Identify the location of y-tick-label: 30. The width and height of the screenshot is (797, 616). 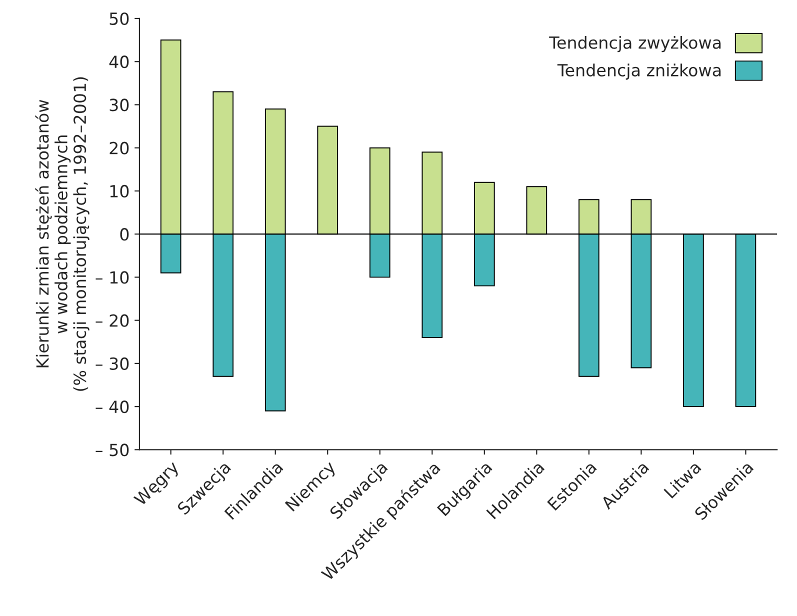
(119, 105).